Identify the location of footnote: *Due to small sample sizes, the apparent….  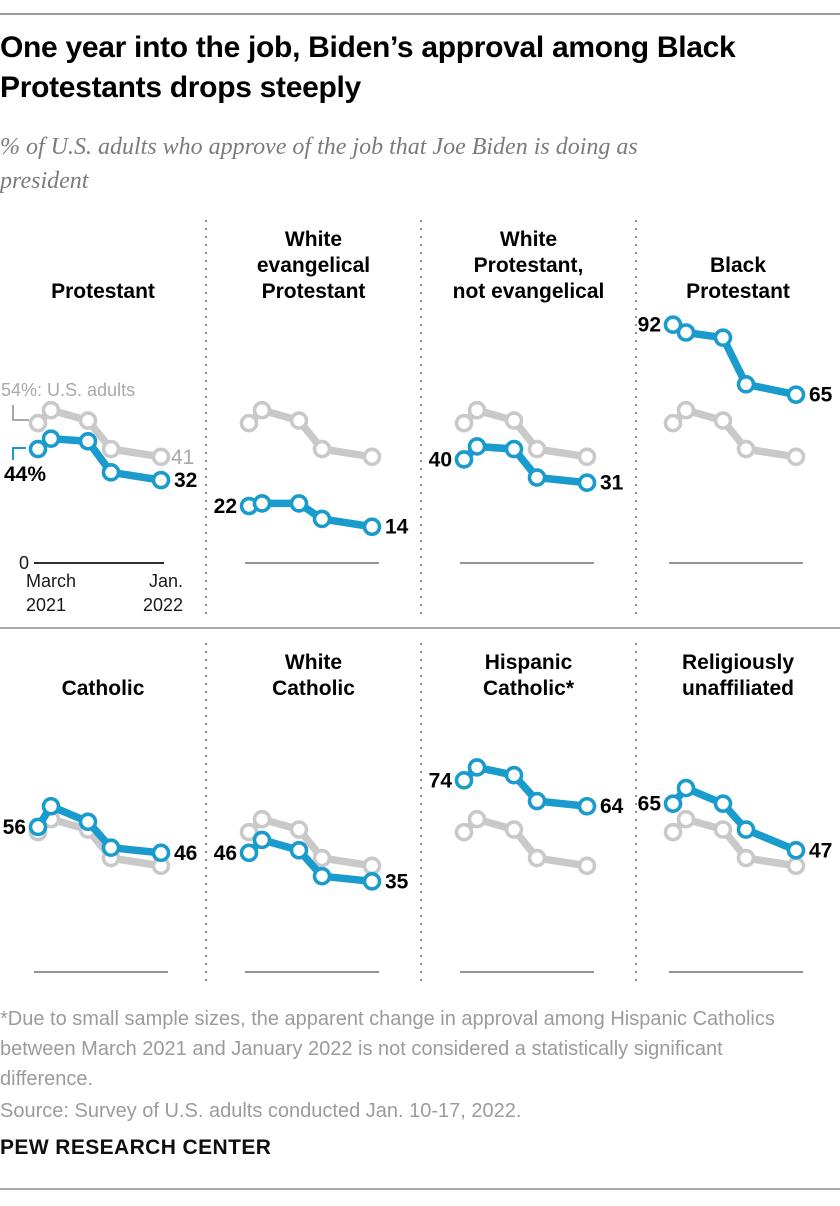
(387, 1049).